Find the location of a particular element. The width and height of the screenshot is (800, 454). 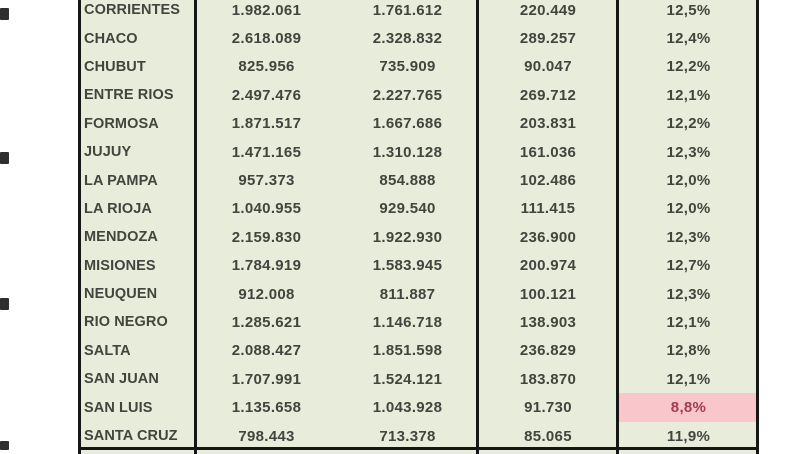

value-2-cell: 1.922.930 is located at coordinates (407, 237).